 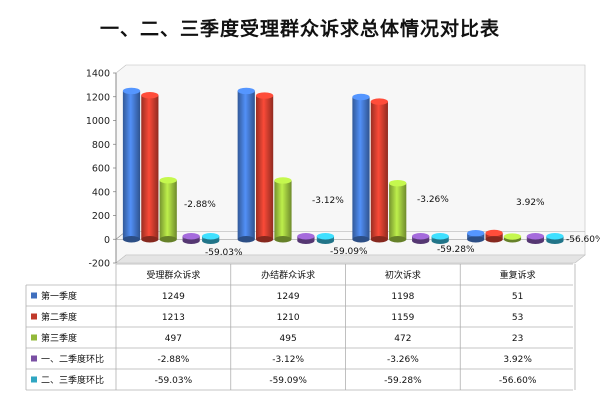 I want to click on category-label: 受理群众诉求, so click(x=173, y=275).